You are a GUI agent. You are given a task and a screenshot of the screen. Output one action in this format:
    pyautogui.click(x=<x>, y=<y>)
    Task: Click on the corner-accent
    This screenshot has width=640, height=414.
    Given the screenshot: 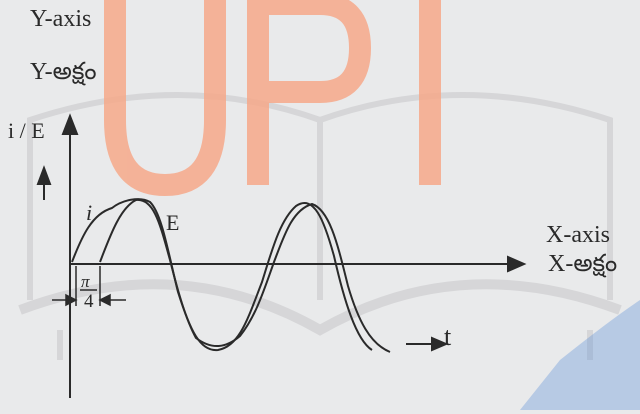 What is the action you would take?
    pyautogui.click(x=580, y=355)
    